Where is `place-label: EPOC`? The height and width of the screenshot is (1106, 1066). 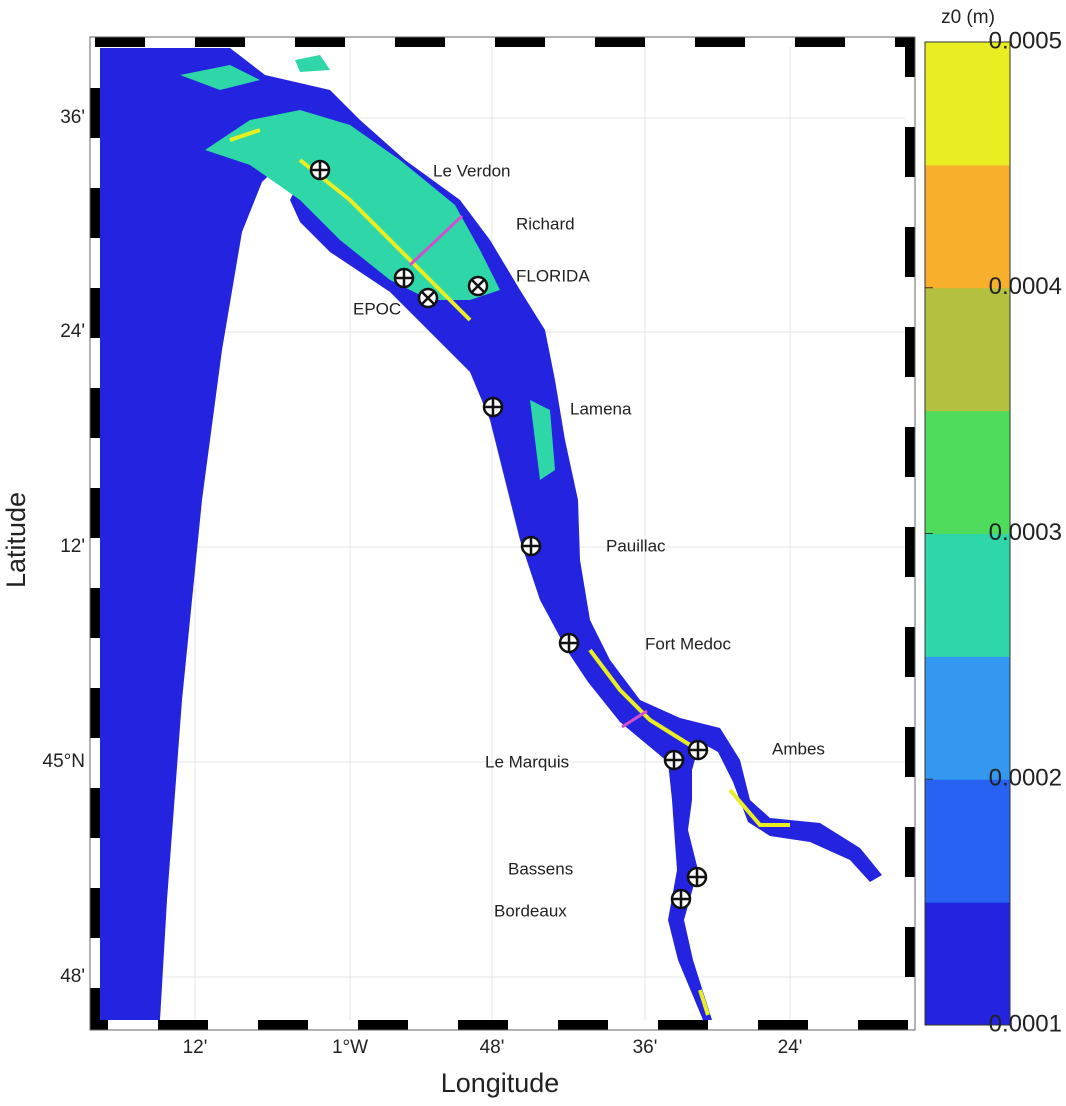
place-label: EPOC is located at coordinates (377, 308).